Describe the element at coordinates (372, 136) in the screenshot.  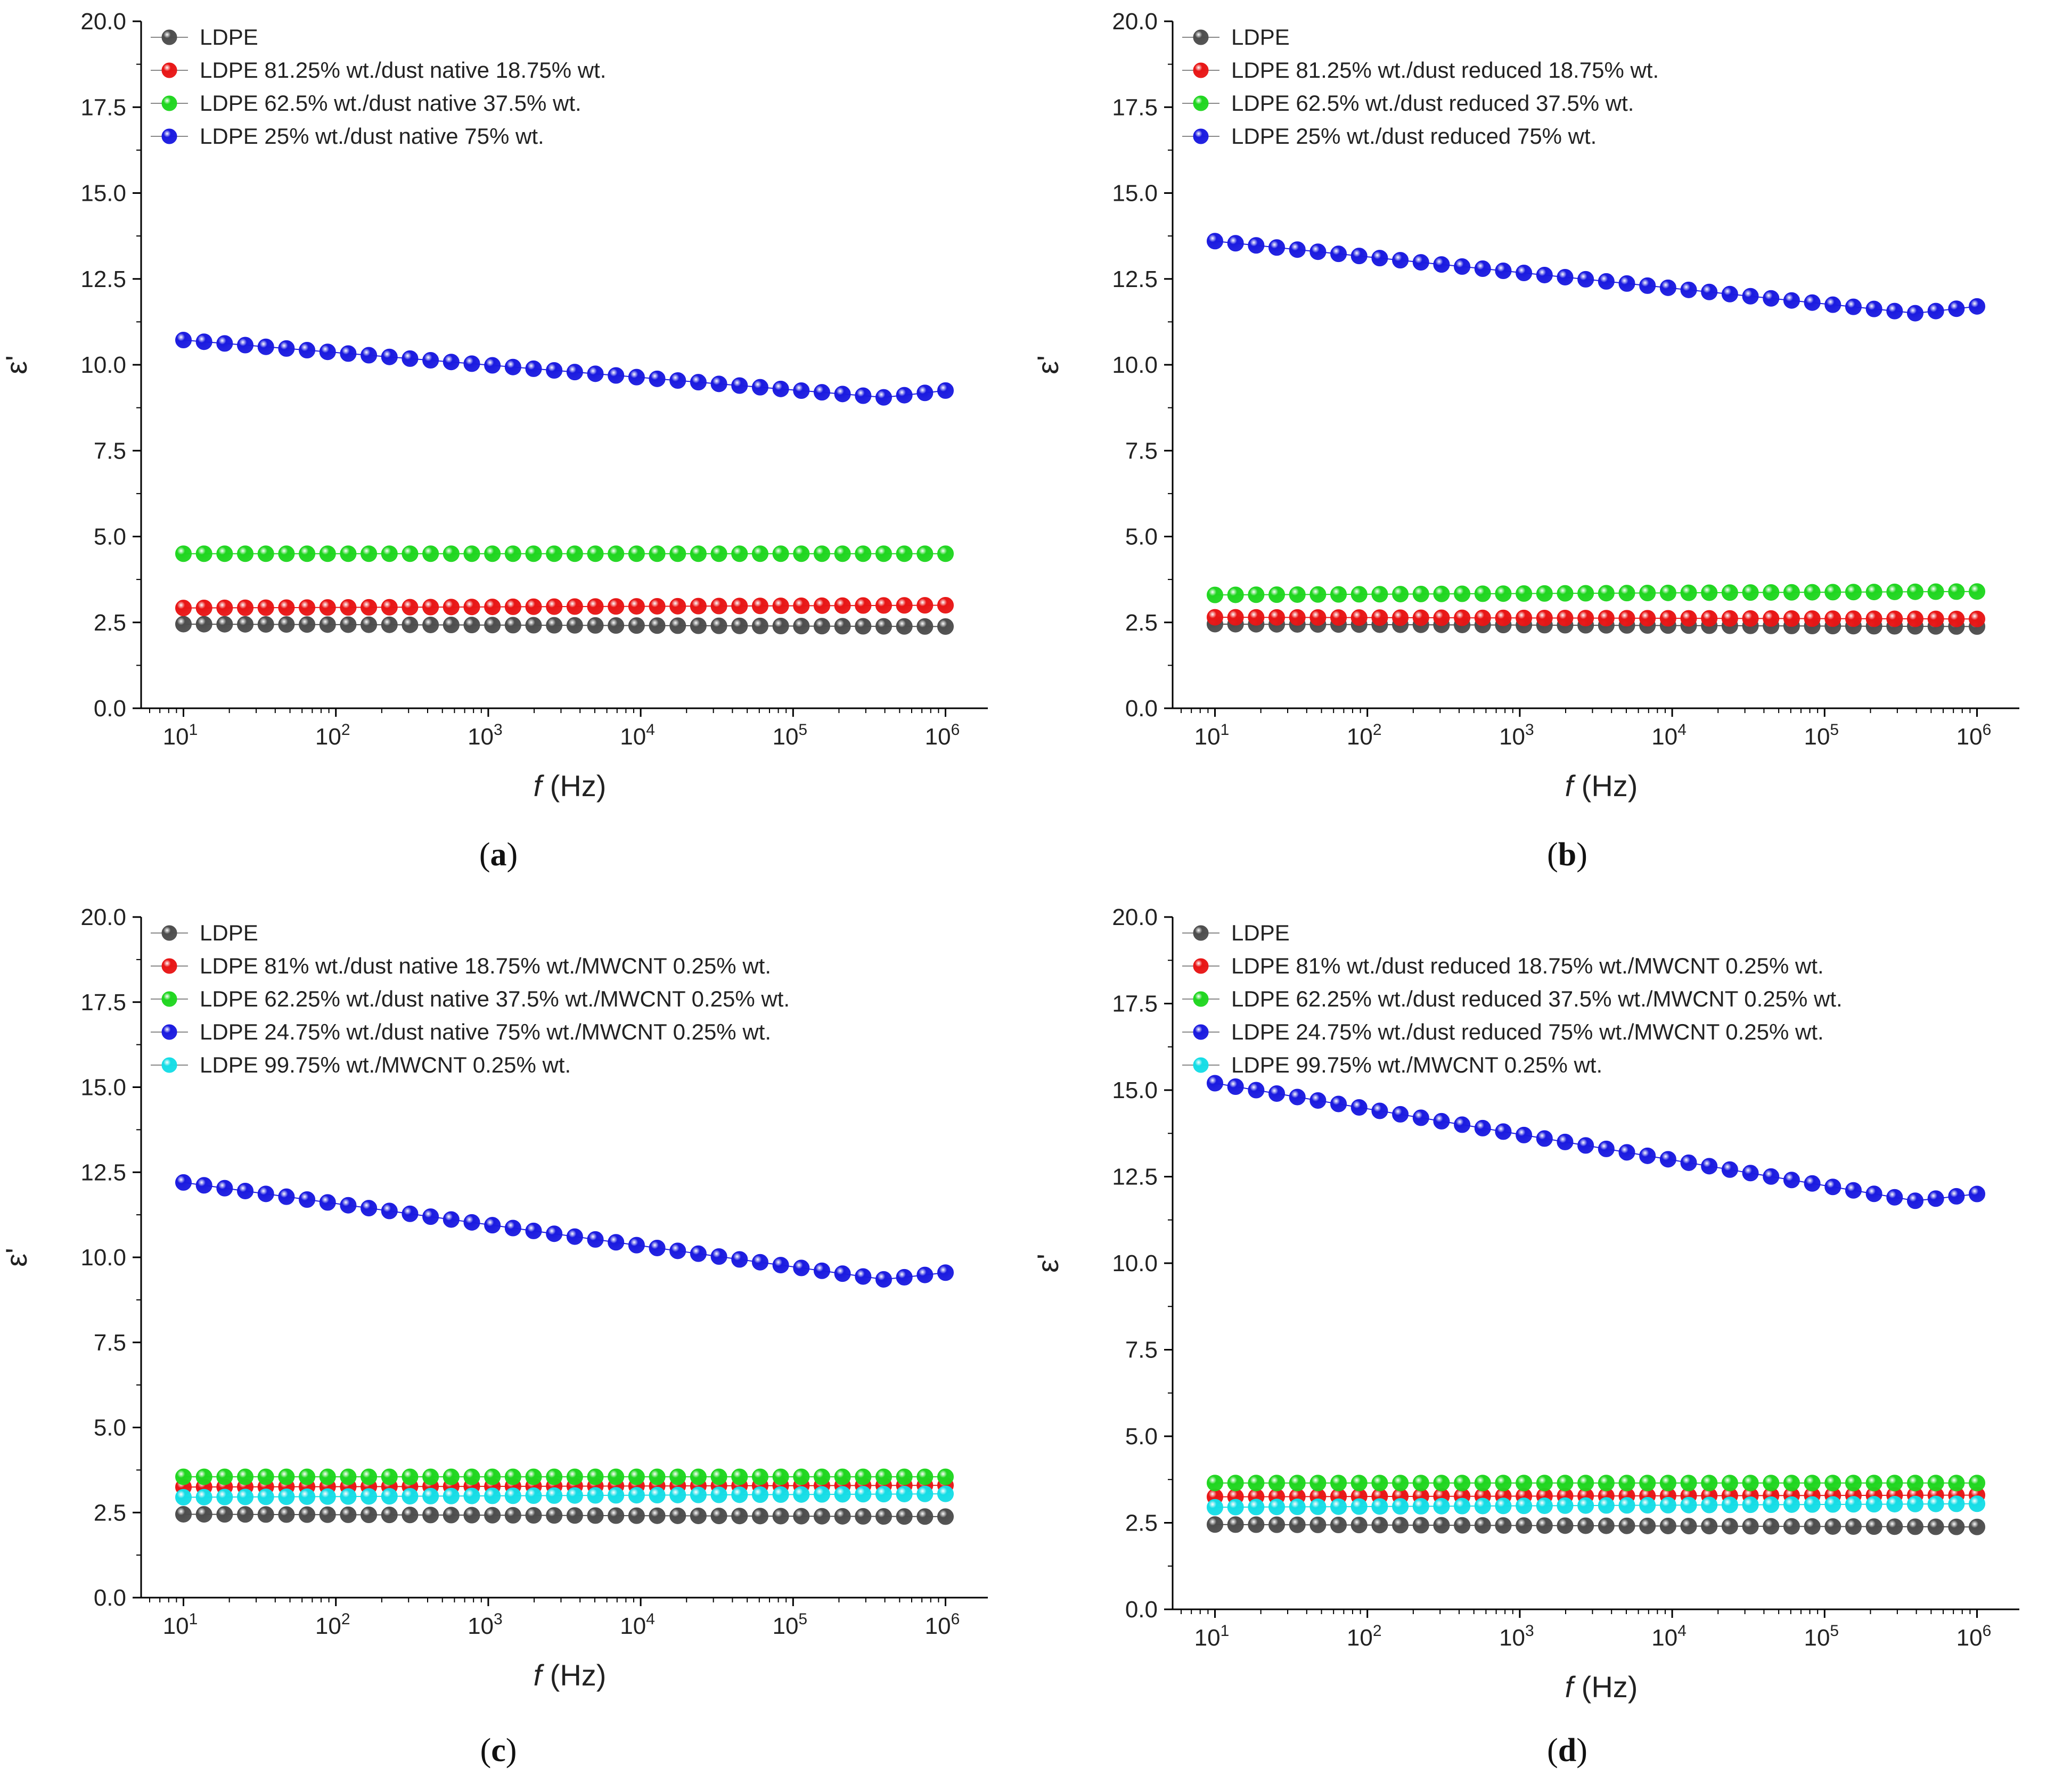
I see `legend-label: LDPE 25% wt./dust native 75% wt.` at that location.